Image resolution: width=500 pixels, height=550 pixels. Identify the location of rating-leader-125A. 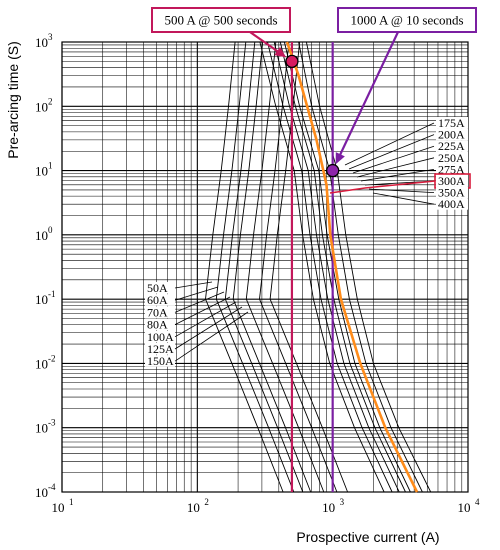
(208, 328).